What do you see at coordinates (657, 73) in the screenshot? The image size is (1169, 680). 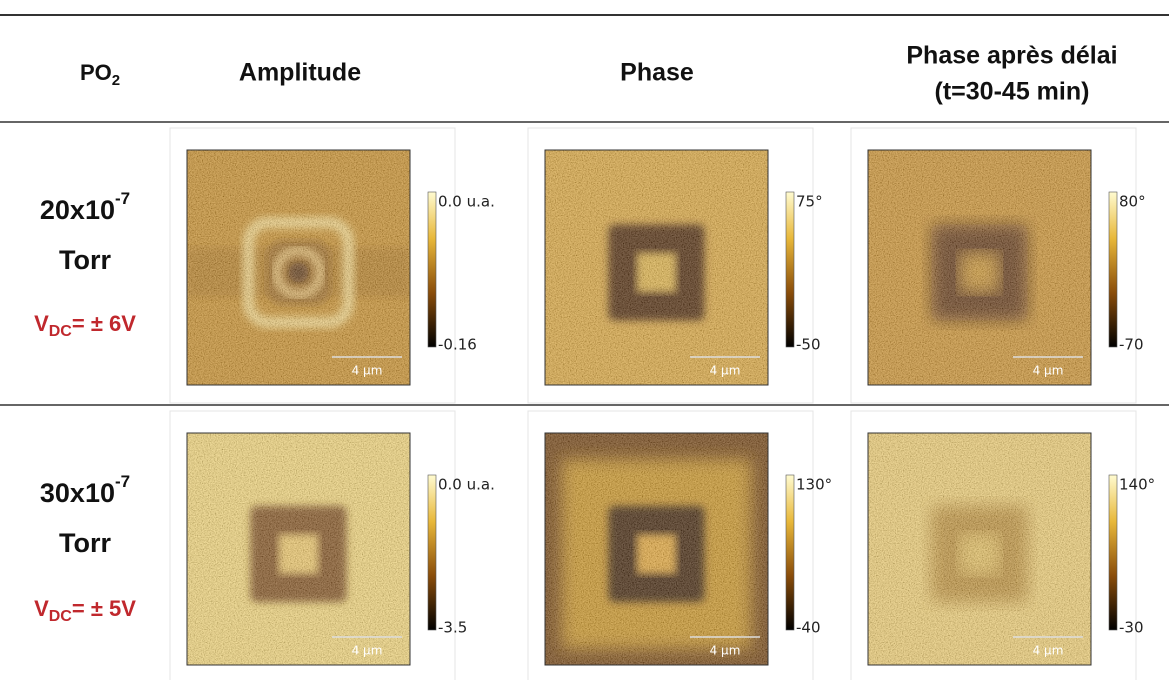 I see `header-phase: Phase` at bounding box center [657, 73].